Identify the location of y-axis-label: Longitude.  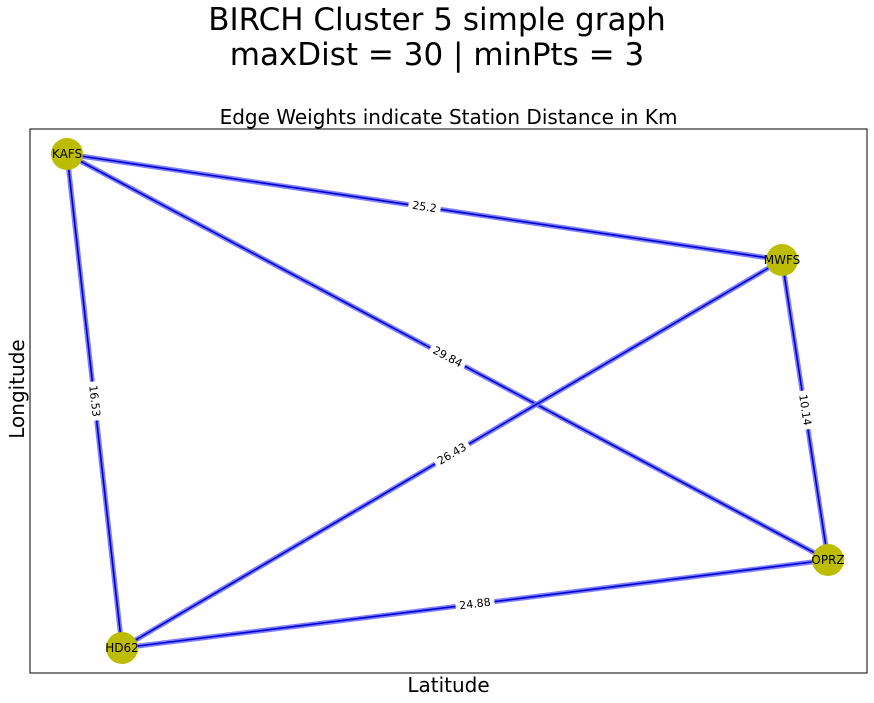
(17, 389).